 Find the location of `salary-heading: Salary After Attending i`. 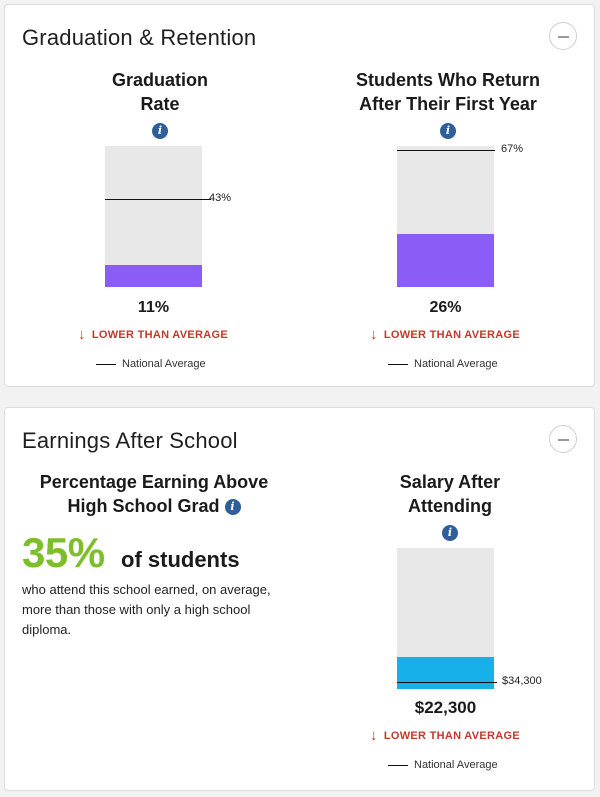

salary-heading: Salary After Attending i is located at coordinates (450, 506).